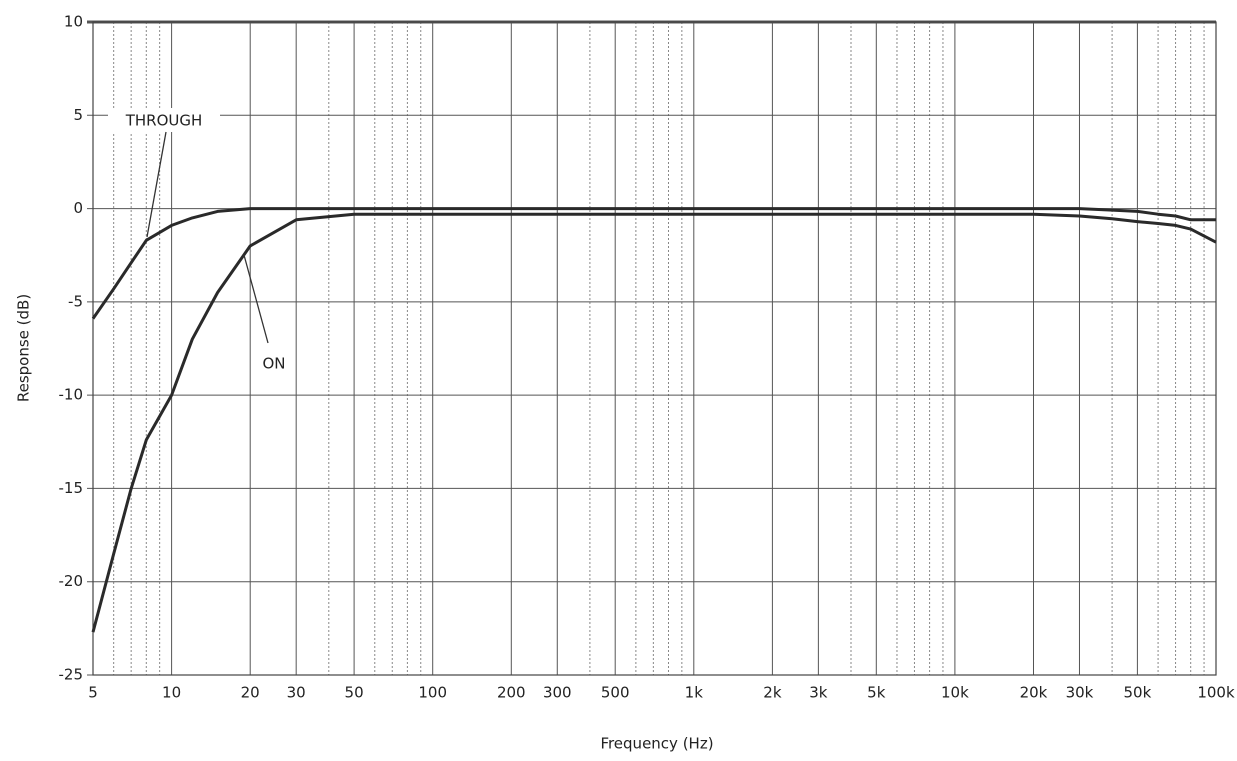 The height and width of the screenshot is (761, 1237). What do you see at coordinates (71, 395) in the screenshot?
I see `y-tick-label: -10` at bounding box center [71, 395].